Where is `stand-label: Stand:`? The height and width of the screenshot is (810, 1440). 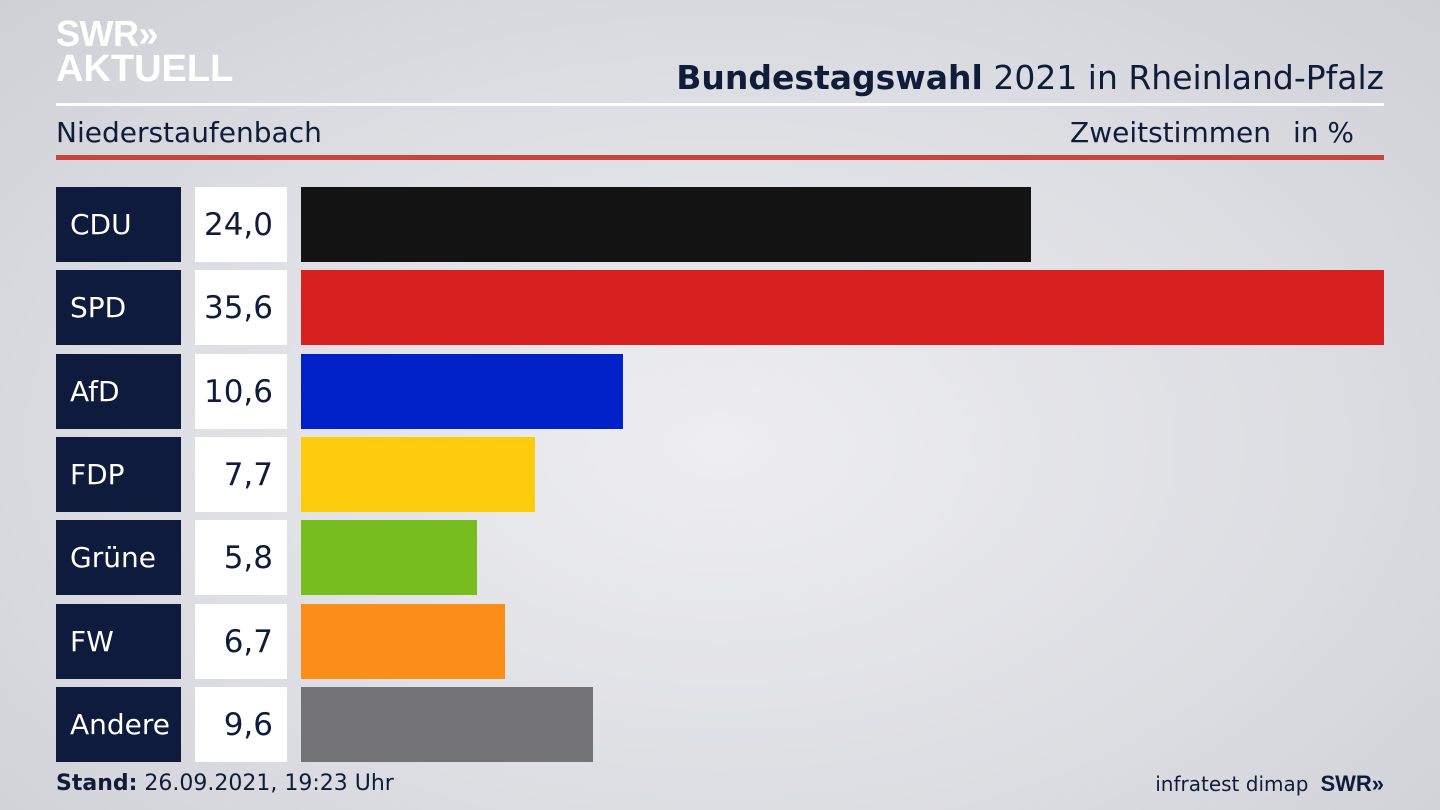 stand-label: Stand: is located at coordinates (97, 783).